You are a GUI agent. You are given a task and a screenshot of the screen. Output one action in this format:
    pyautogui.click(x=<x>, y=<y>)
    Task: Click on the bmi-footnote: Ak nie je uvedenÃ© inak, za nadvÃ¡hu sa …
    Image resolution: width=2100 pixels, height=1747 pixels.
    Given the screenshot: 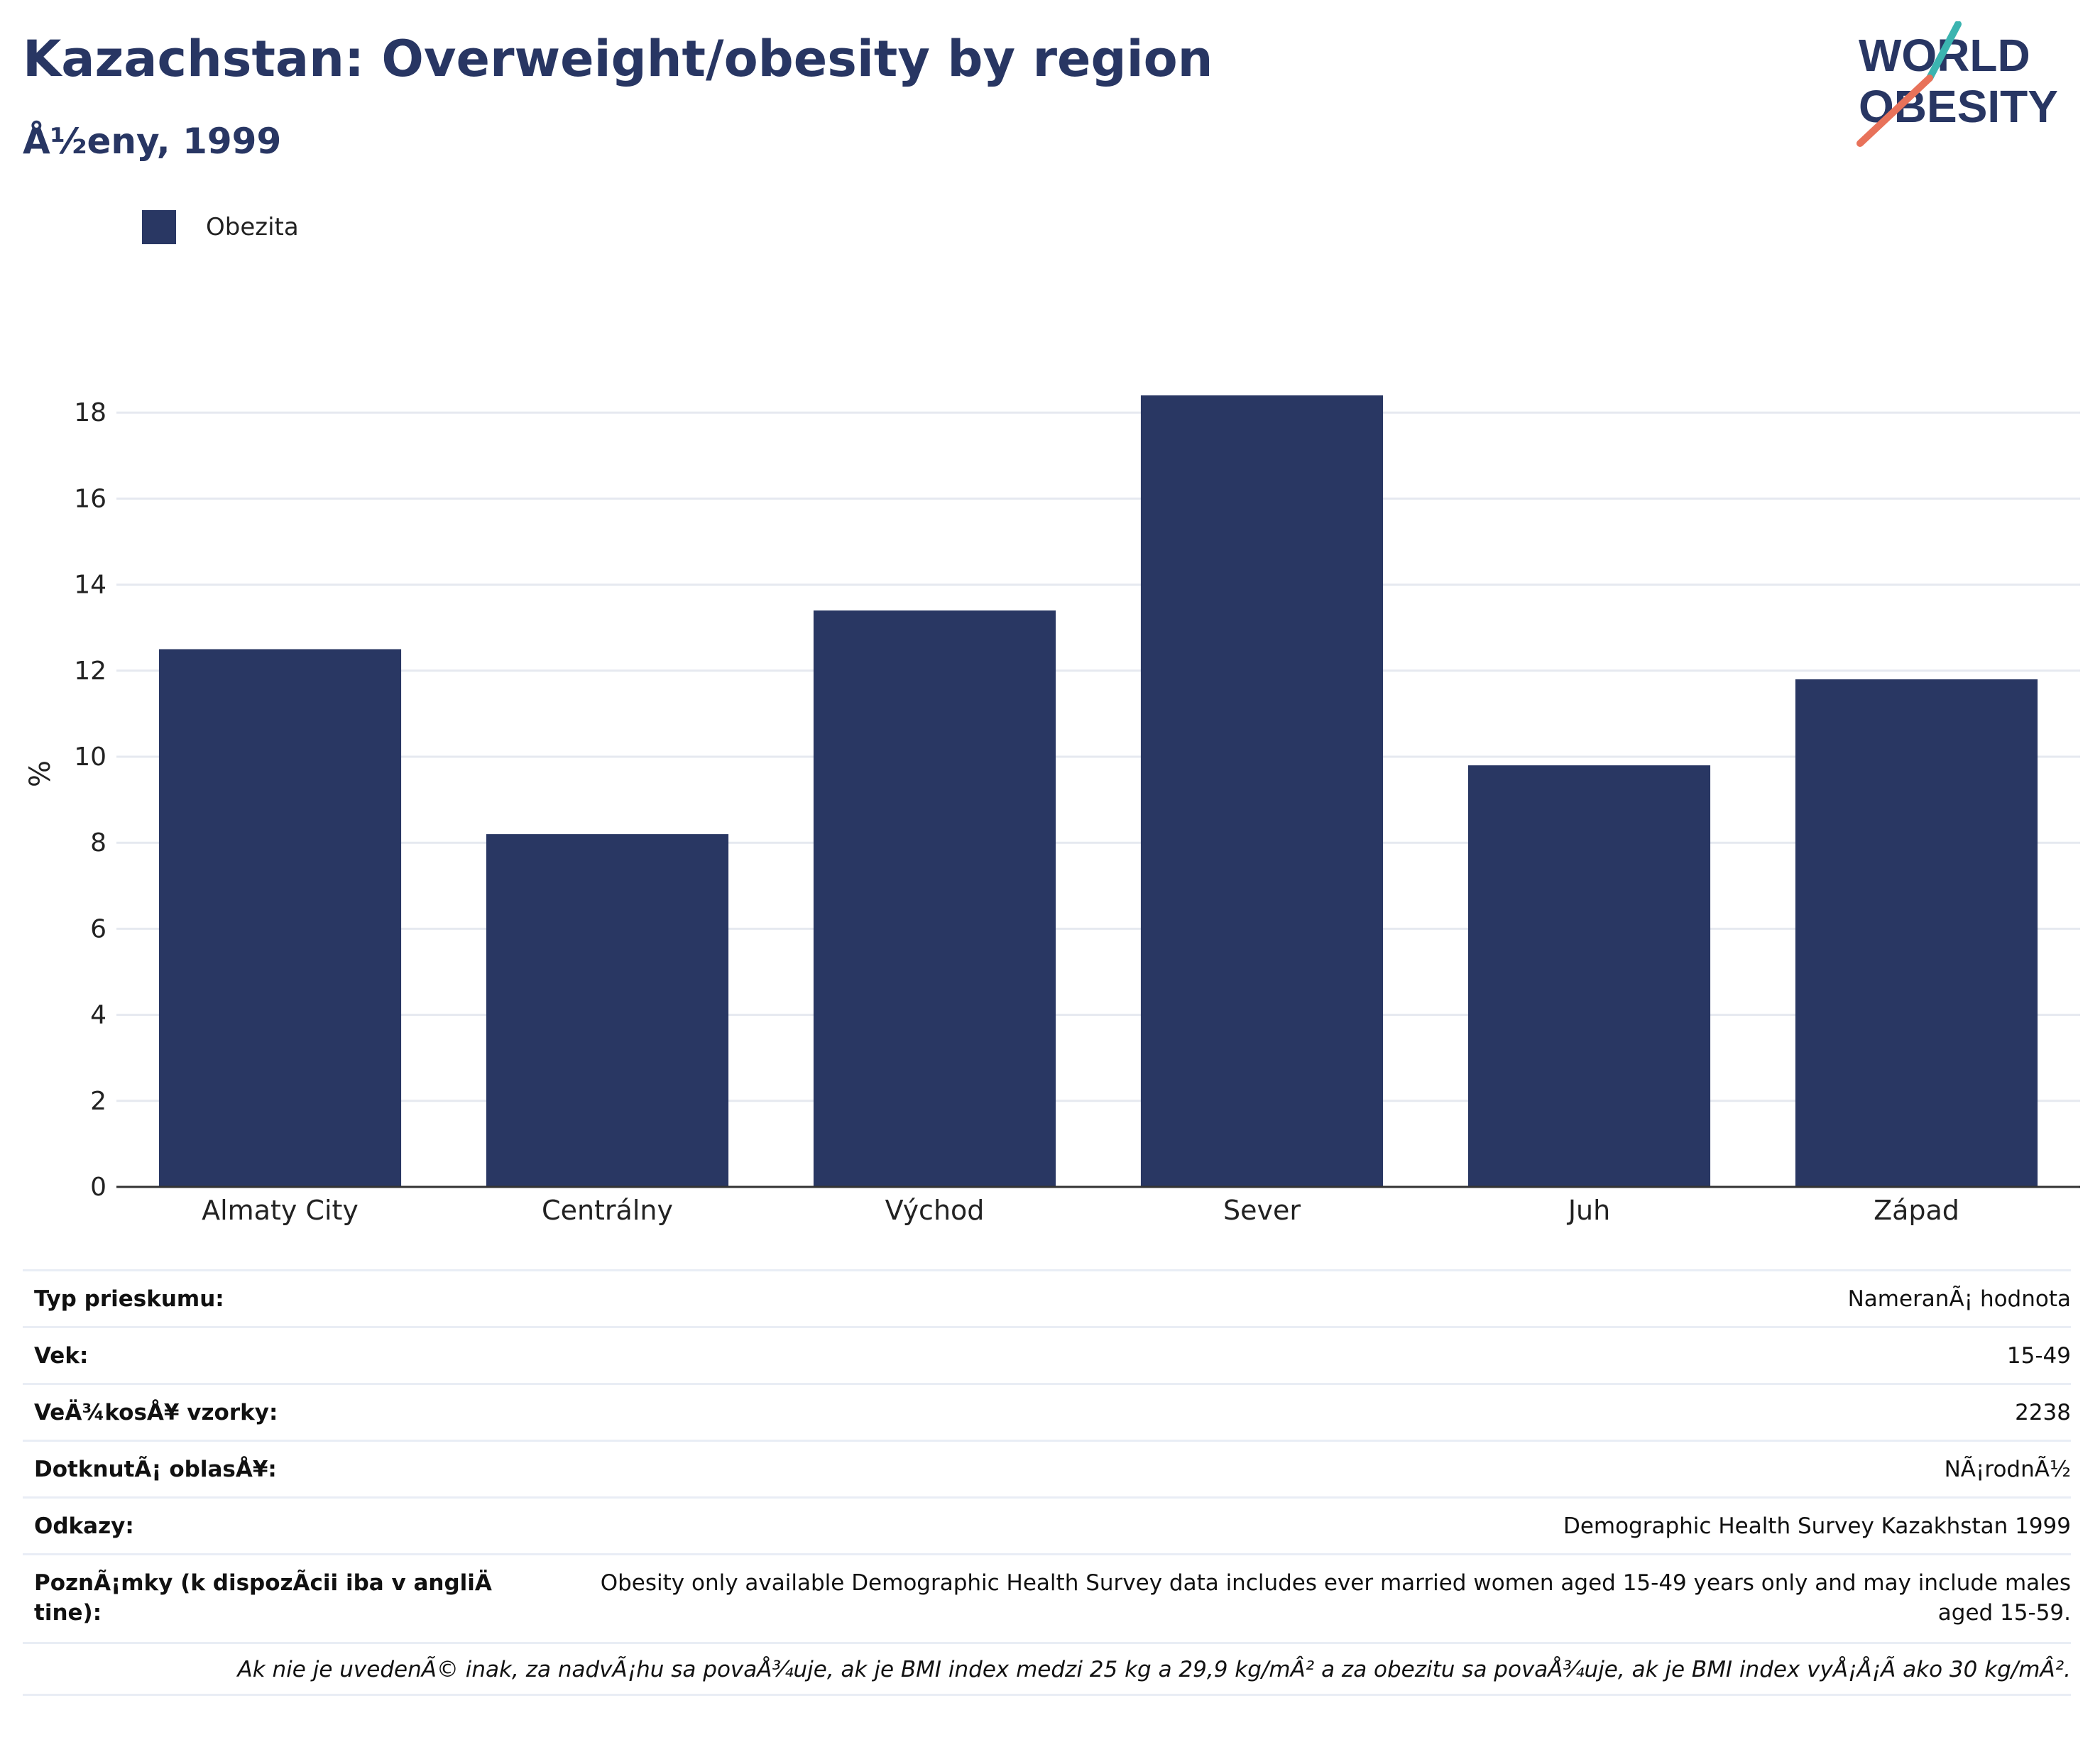 What is the action you would take?
    pyautogui.click(x=1047, y=1669)
    